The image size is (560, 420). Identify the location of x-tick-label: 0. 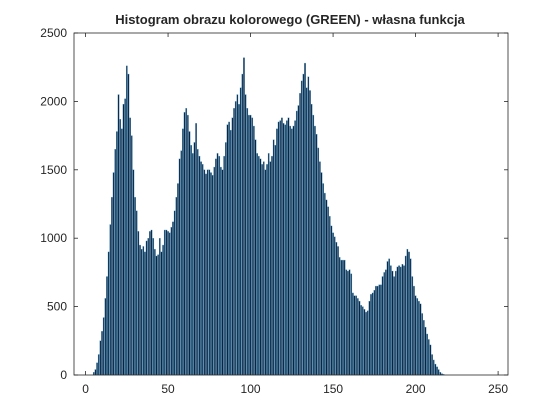
(85, 389).